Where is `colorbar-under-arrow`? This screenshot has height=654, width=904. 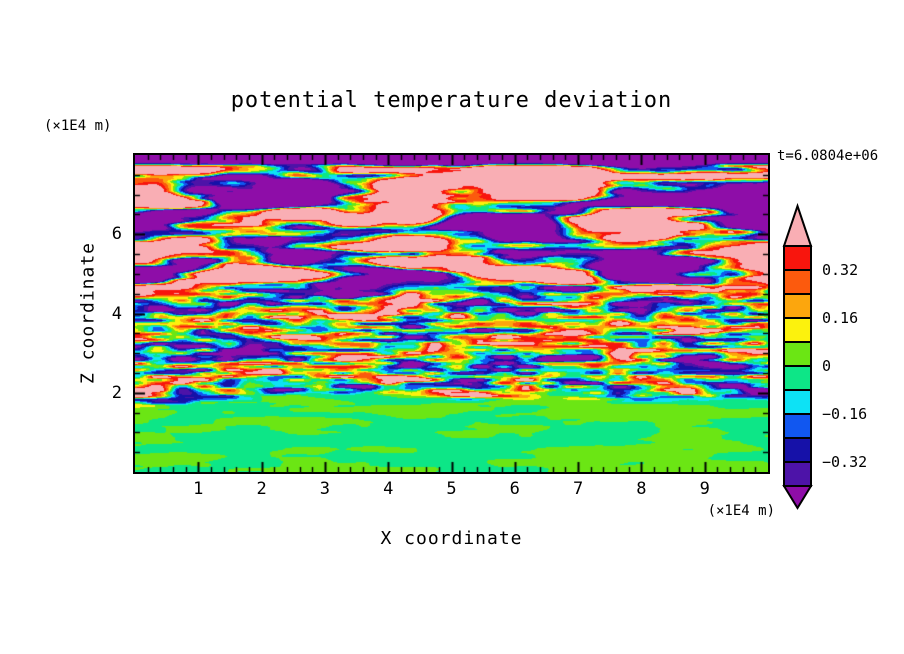
colorbar-under-arrow is located at coordinates (797, 497).